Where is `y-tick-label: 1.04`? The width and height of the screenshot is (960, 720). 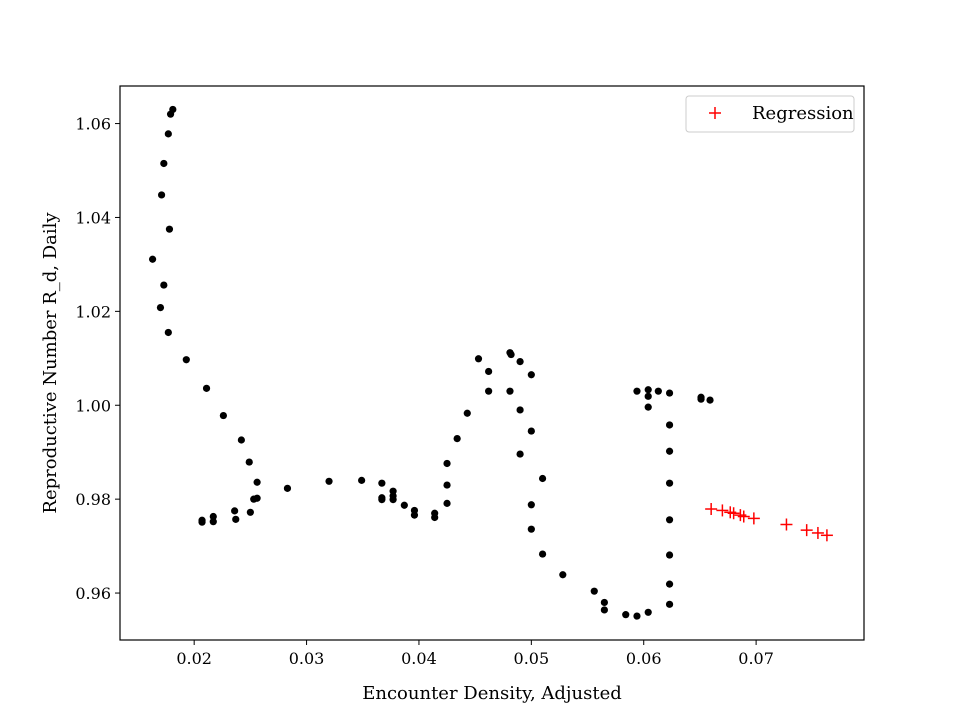
y-tick-label: 1.04 is located at coordinates (93, 217).